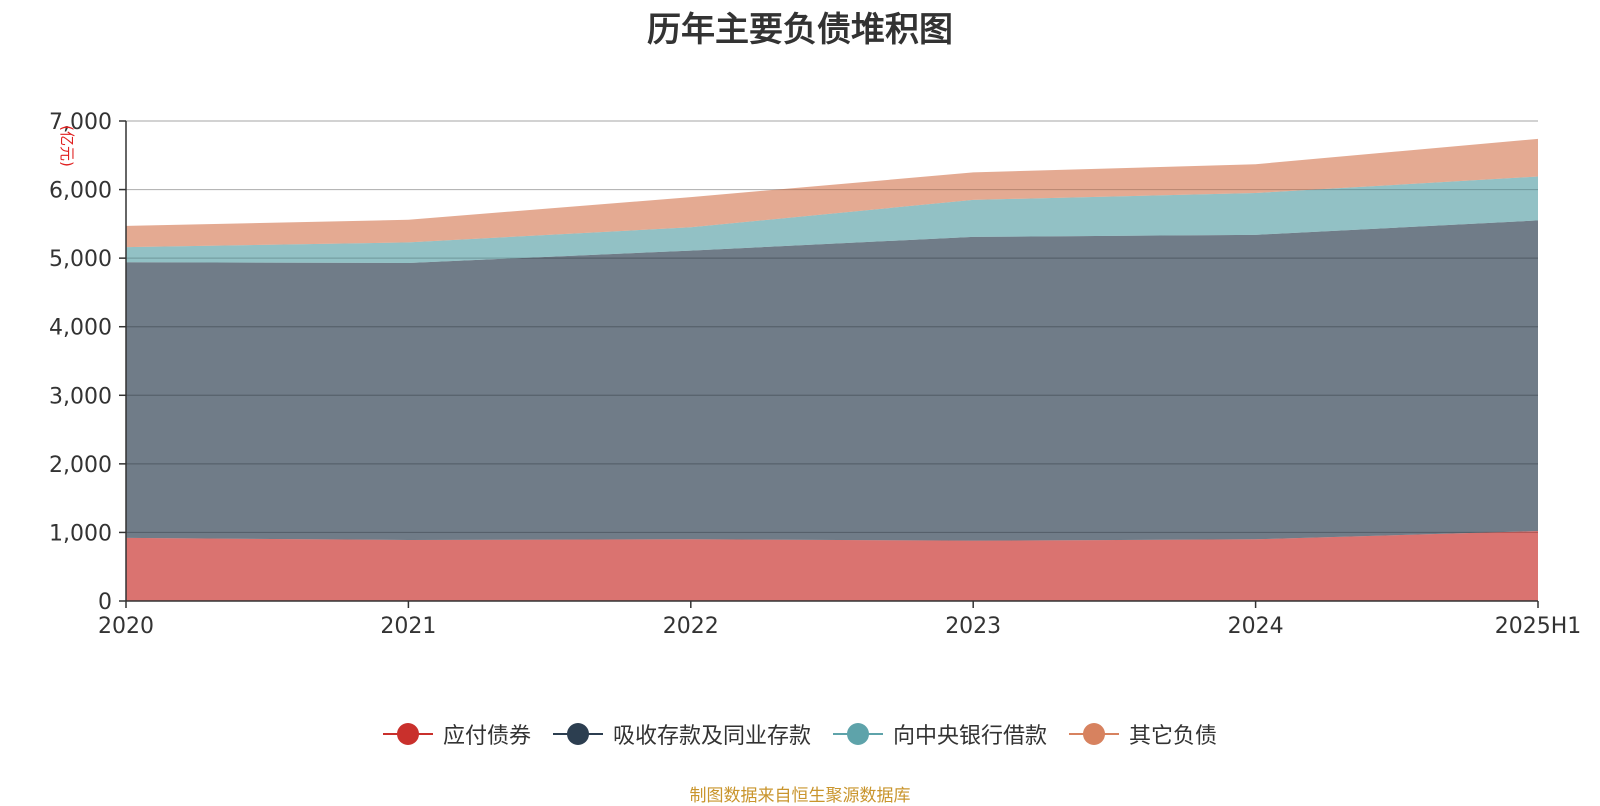  What do you see at coordinates (1173, 736) in the screenshot?
I see `legend-label: 其它负债` at bounding box center [1173, 736].